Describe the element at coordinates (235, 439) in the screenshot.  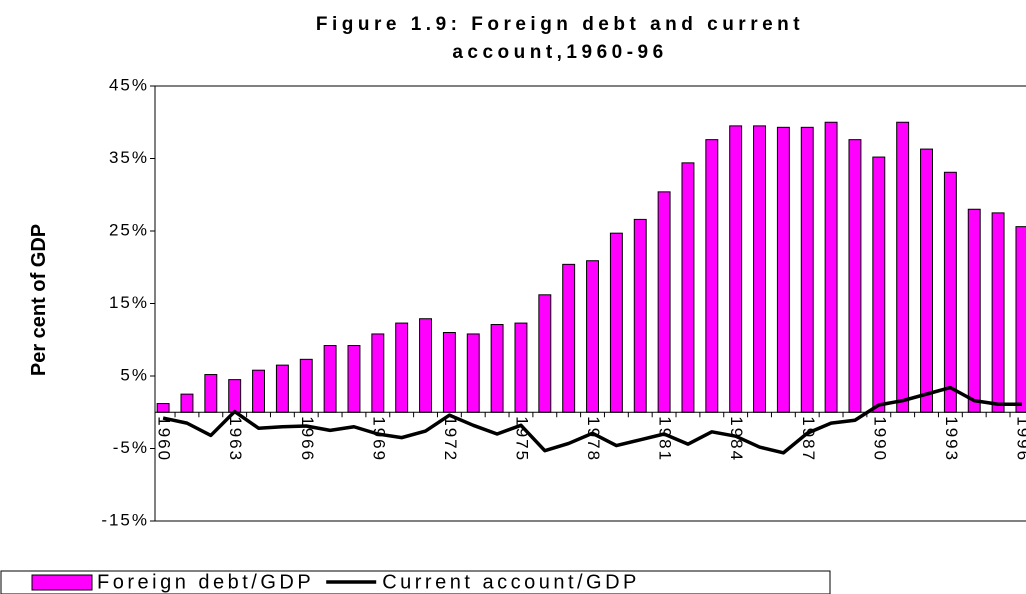
I see `x-tick-label: 1963` at that location.